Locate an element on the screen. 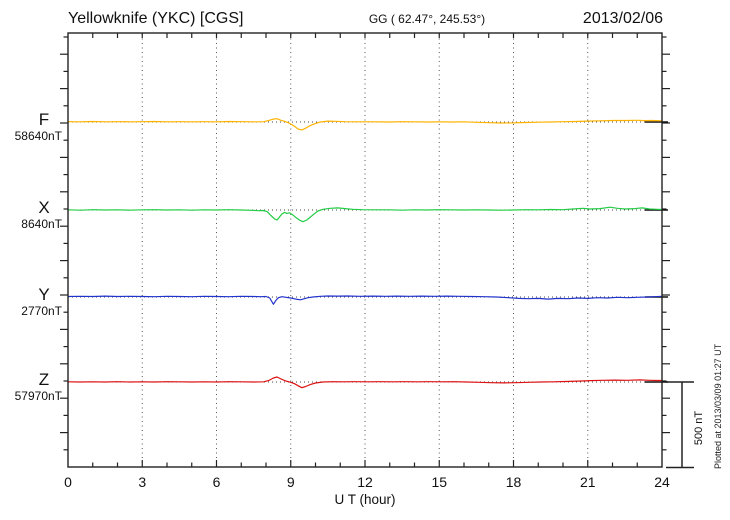 The width and height of the screenshot is (730, 520). trace-z is located at coordinates (364, 382).